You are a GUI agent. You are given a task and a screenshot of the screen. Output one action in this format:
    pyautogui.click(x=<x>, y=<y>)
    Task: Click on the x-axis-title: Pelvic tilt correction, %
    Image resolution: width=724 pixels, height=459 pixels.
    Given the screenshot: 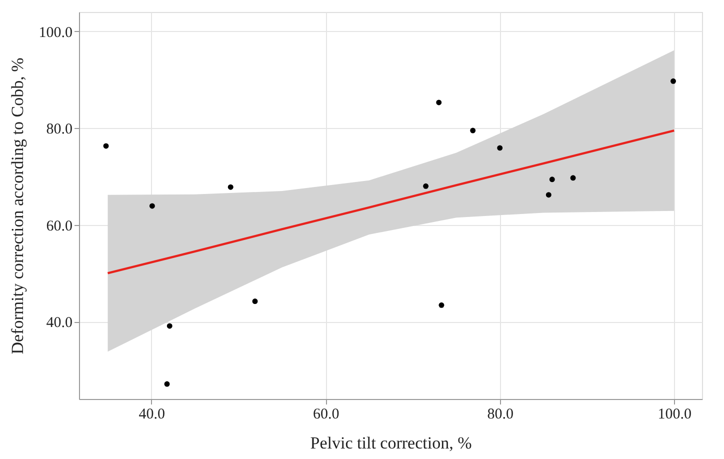 What is the action you would take?
    pyautogui.click(x=391, y=443)
    